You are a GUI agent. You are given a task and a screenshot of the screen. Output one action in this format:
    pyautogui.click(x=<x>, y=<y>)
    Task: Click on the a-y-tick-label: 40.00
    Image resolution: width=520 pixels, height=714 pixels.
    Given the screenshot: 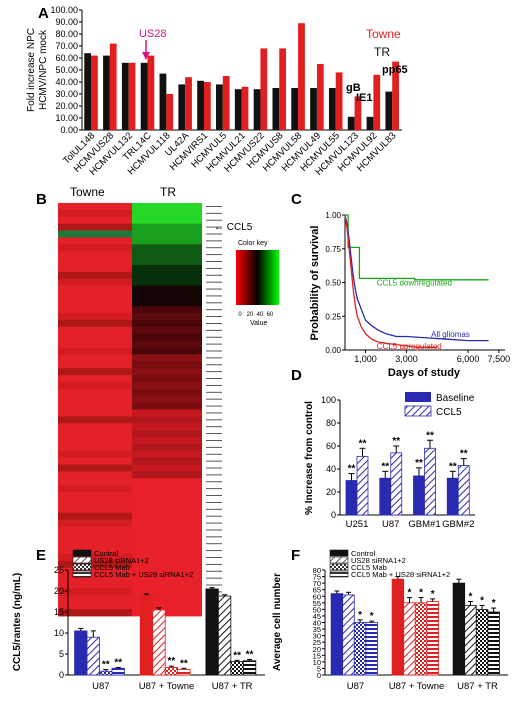 What is the action you would take?
    pyautogui.click(x=66, y=82)
    